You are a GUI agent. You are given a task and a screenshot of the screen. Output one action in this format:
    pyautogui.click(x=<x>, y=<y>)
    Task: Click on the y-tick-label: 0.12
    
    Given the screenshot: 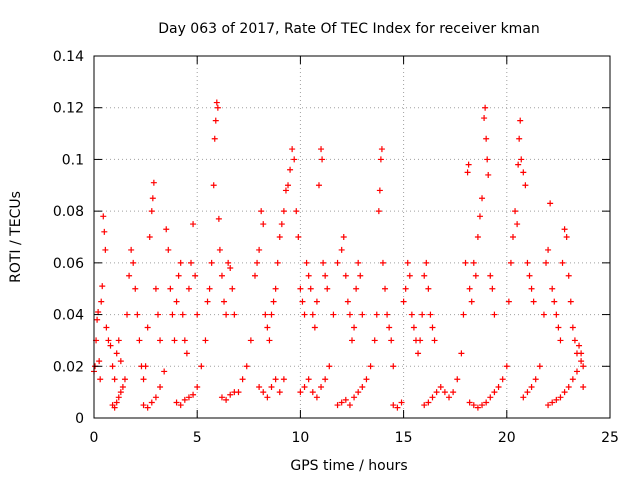 What is the action you would take?
    pyautogui.click(x=68, y=109)
    